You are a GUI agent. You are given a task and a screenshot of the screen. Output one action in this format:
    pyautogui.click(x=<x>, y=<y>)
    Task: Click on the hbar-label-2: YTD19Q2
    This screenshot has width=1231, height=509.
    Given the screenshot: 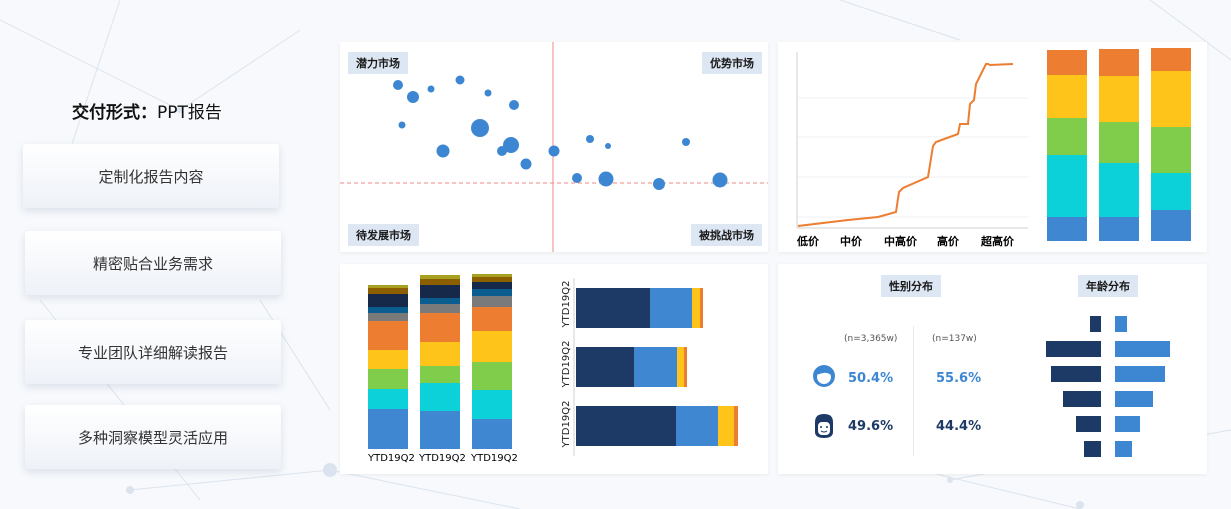 What is the action you would take?
    pyautogui.click(x=566, y=365)
    